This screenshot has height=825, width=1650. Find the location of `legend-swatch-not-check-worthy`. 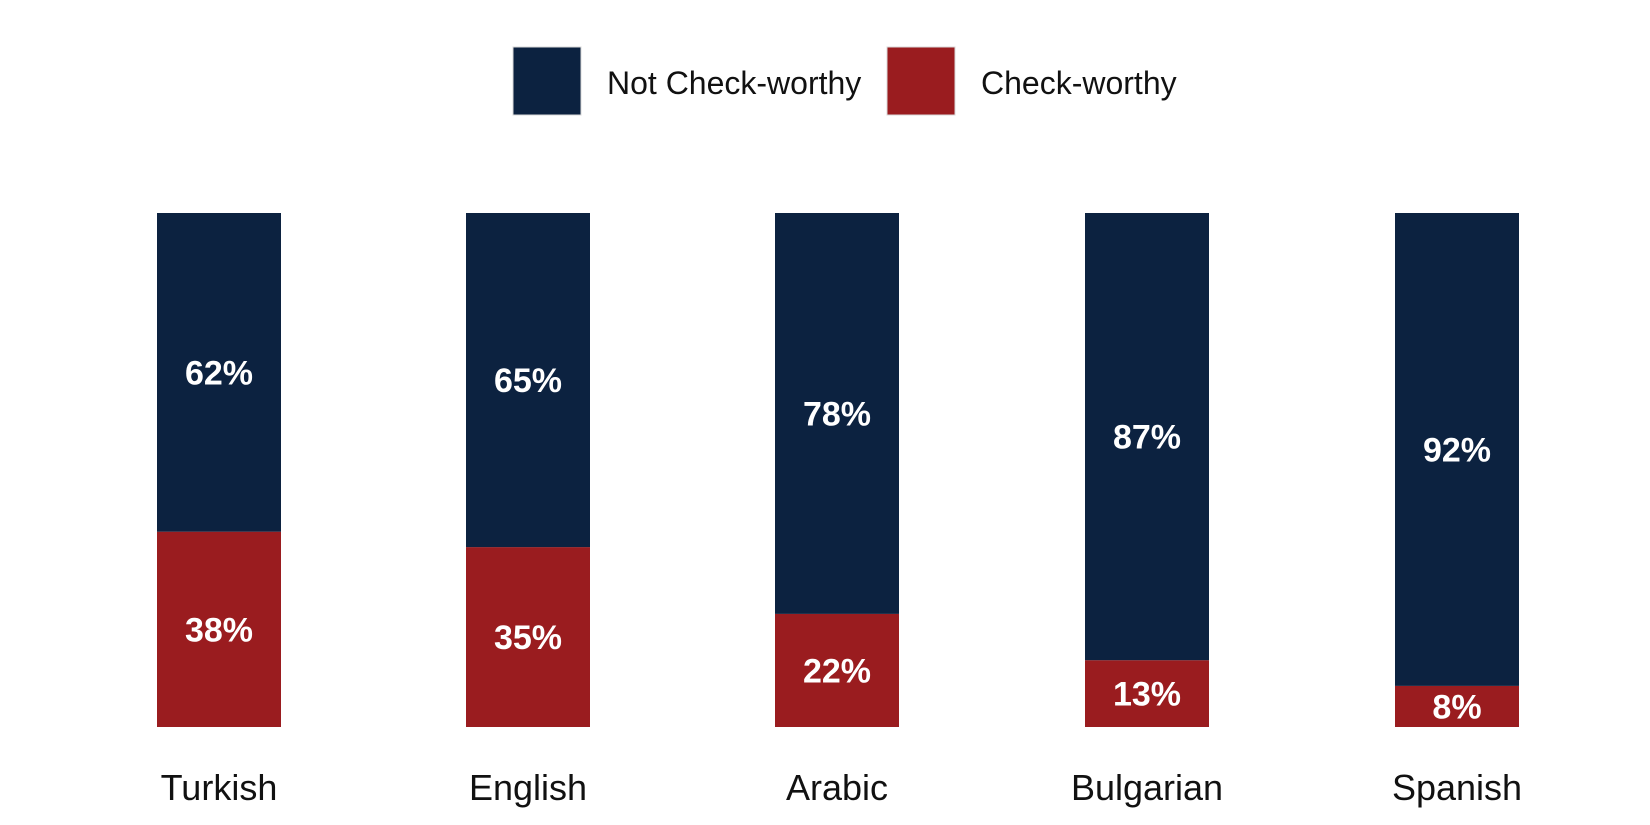

legend-swatch-not-check-worthy is located at coordinates (547, 81).